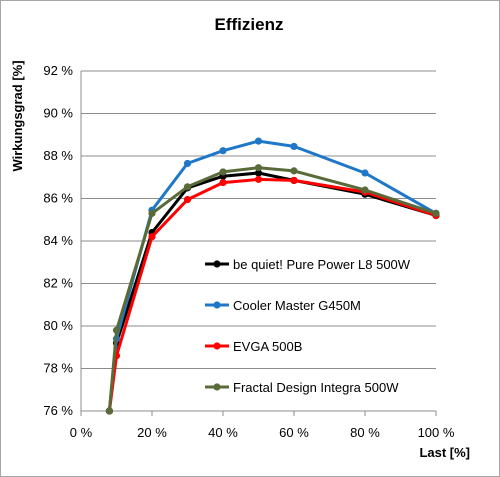  Describe the element at coordinates (58, 240) in the screenshot. I see `y-tick-label: 84 %` at that location.